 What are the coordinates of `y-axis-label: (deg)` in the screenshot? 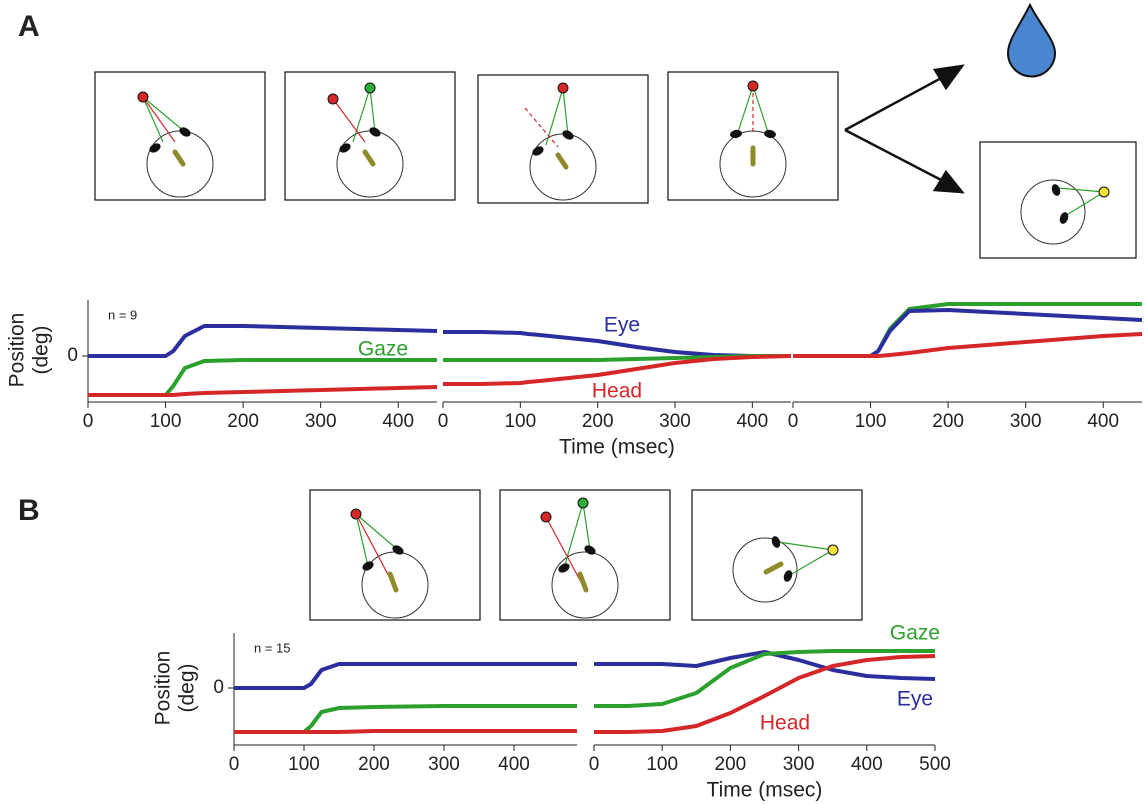 It's located at (187, 687).